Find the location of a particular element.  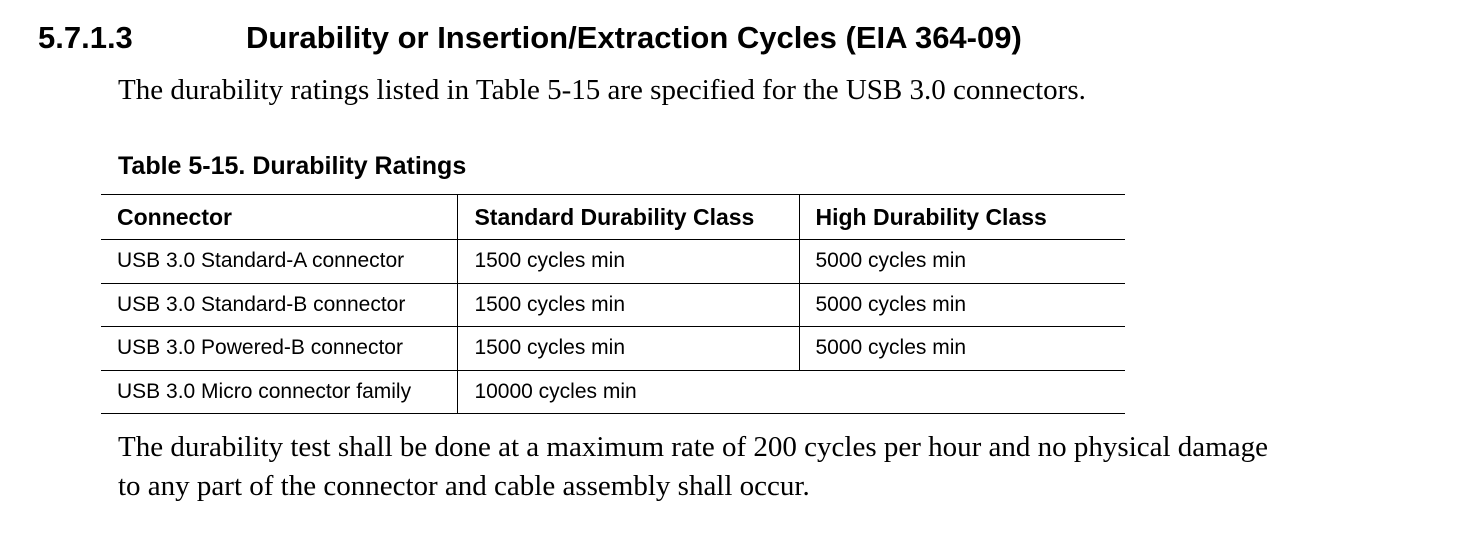

section-number: 5.7.1.3 is located at coordinates (85, 37).